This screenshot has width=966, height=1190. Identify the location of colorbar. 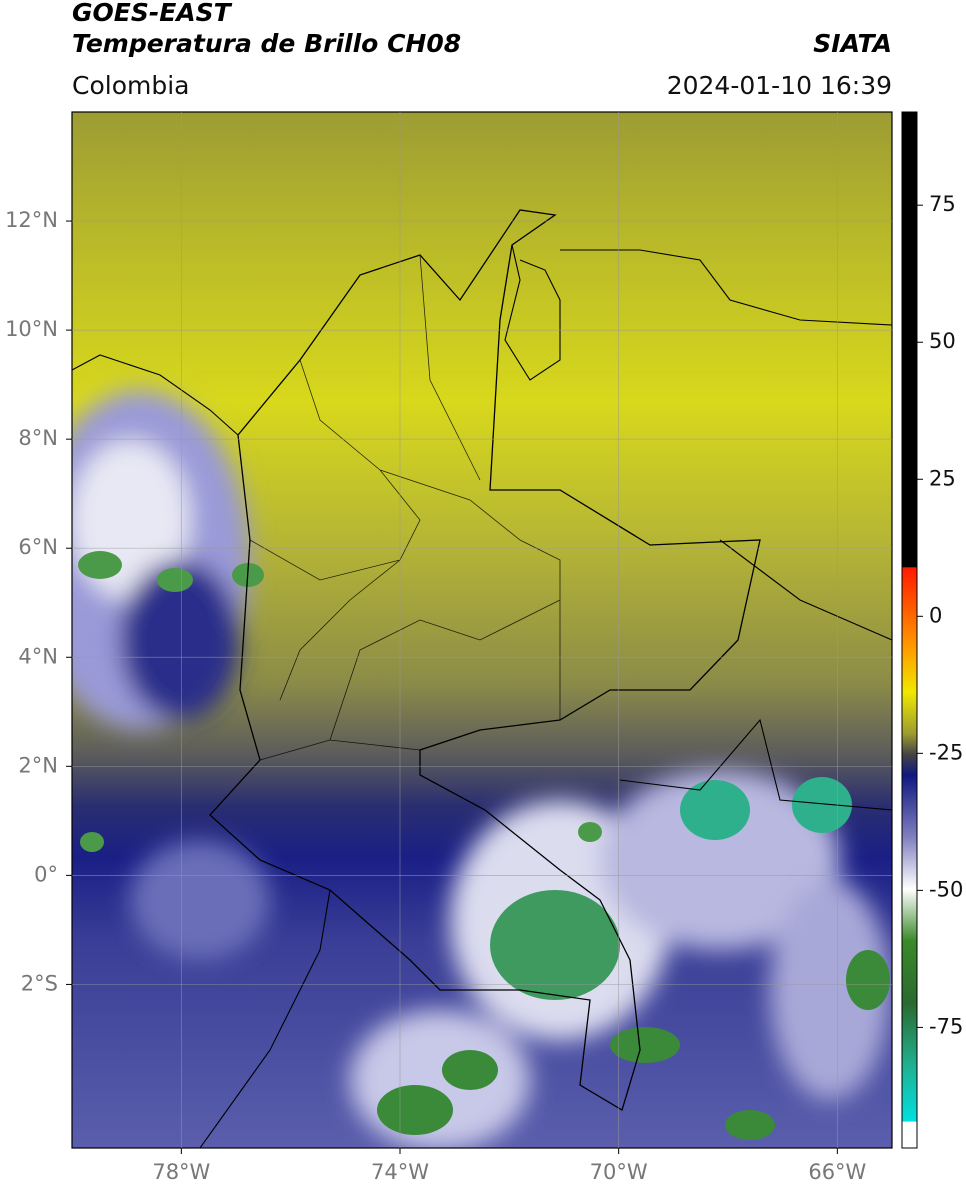
(909, 630).